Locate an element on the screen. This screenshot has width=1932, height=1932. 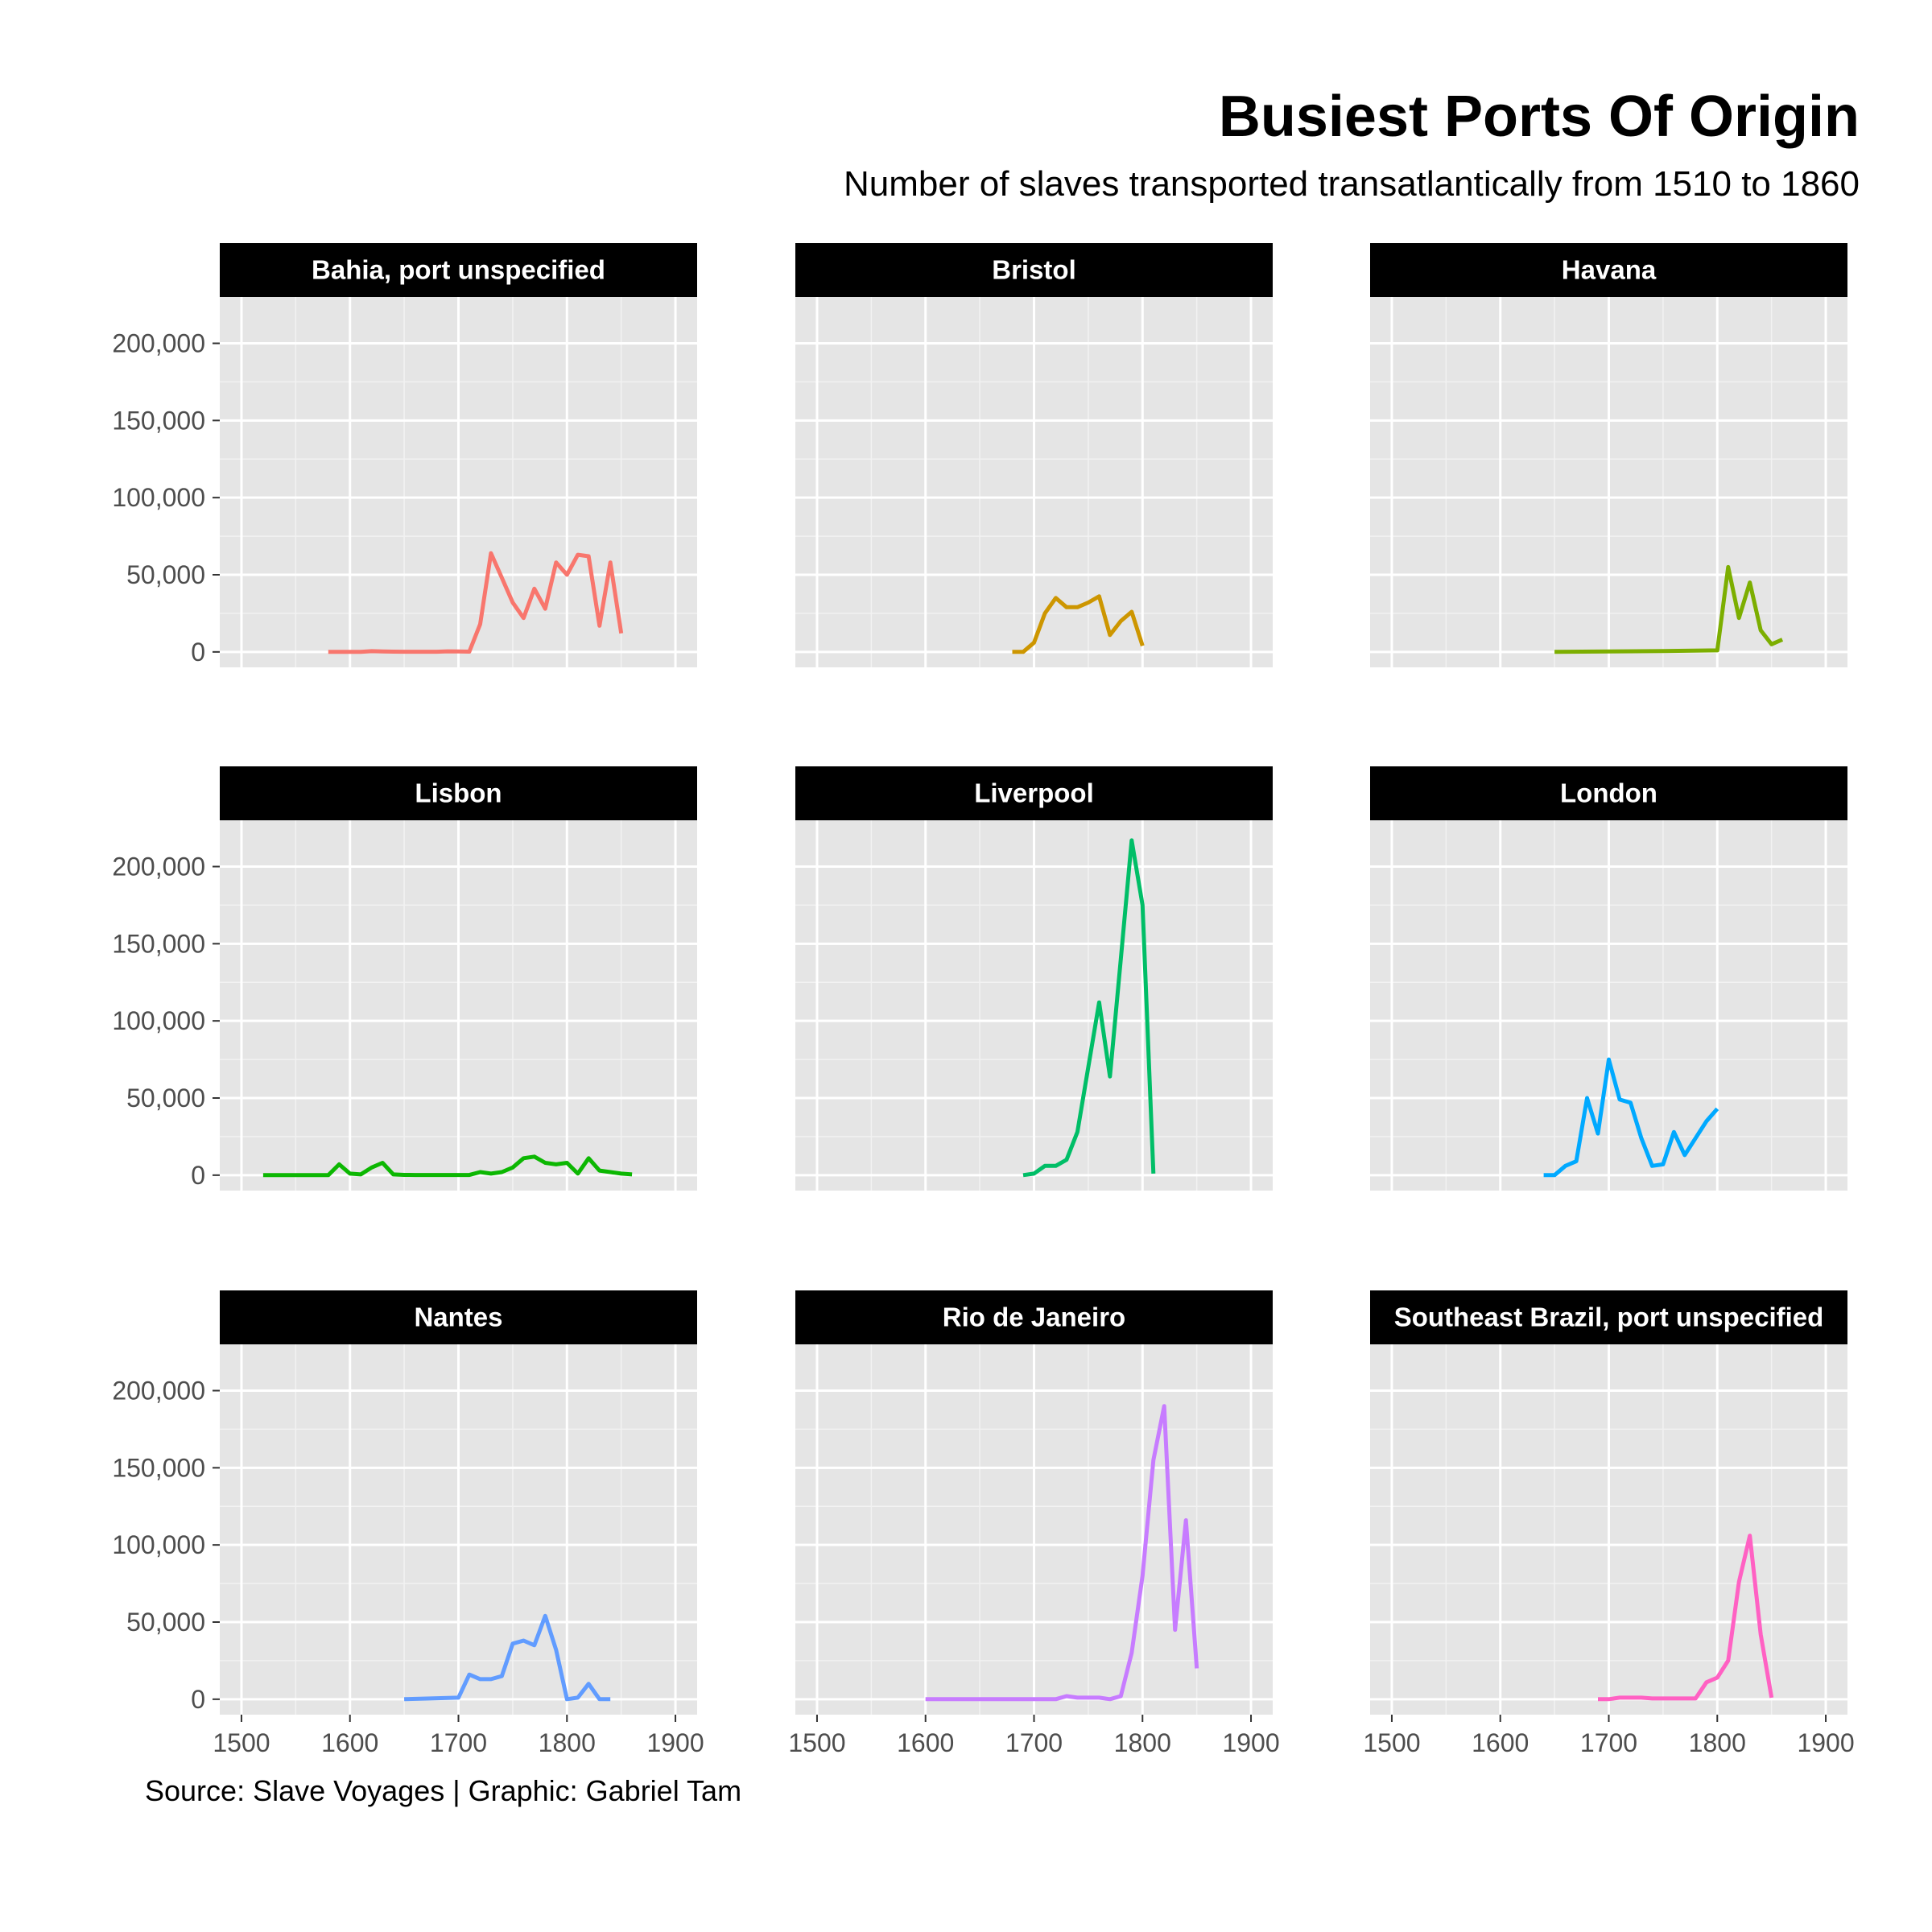
facet-panel: Bristol is located at coordinates (1034, 455).